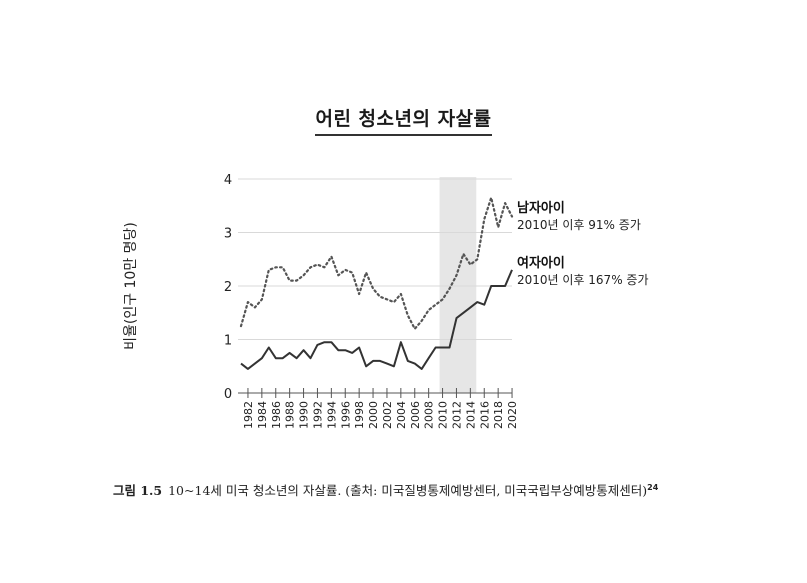 The image size is (807, 583). I want to click on svg-text: 2000, so click(373, 415).